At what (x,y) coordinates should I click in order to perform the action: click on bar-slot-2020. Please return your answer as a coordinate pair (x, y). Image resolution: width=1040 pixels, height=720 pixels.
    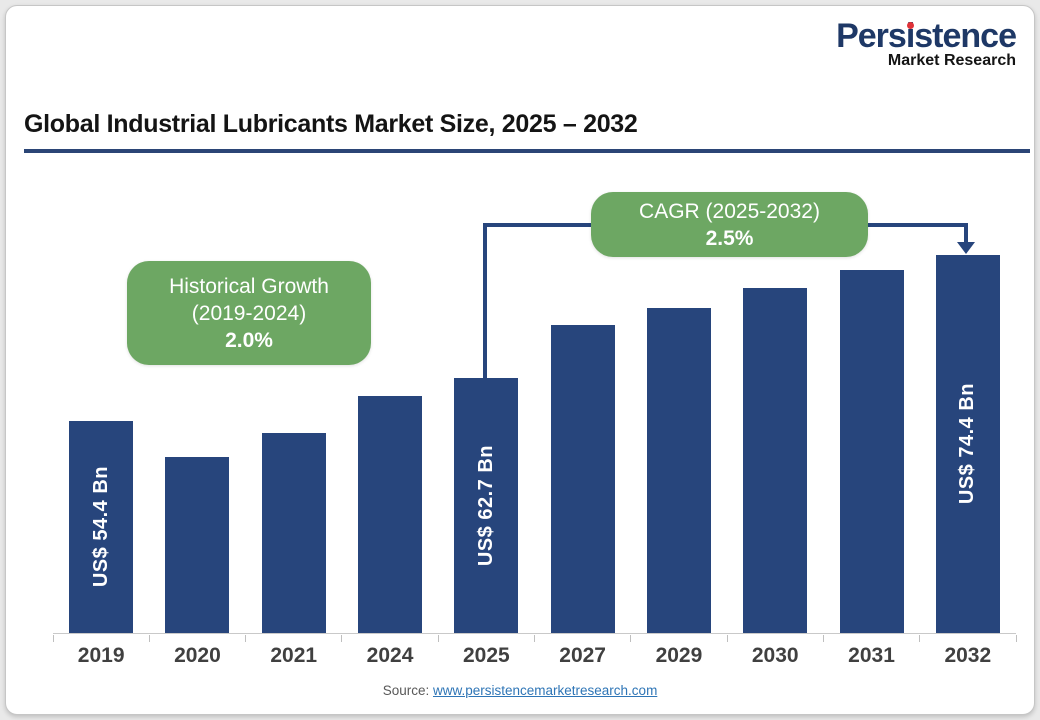
    Looking at the image, I should click on (197, 398).